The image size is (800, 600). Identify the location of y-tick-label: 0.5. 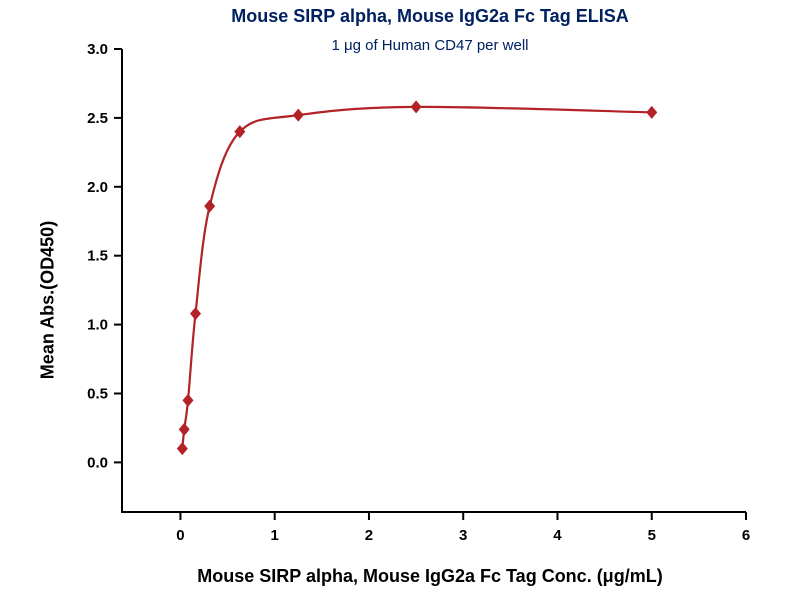
(97, 393).